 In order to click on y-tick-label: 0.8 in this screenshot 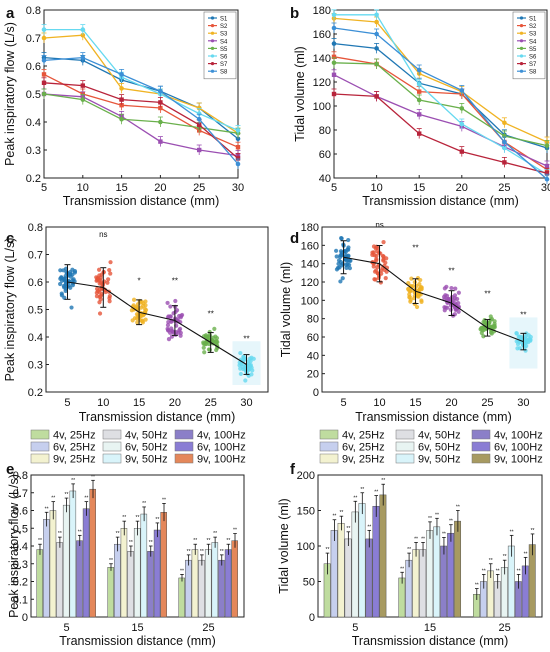, I will do `click(20, 476)`.